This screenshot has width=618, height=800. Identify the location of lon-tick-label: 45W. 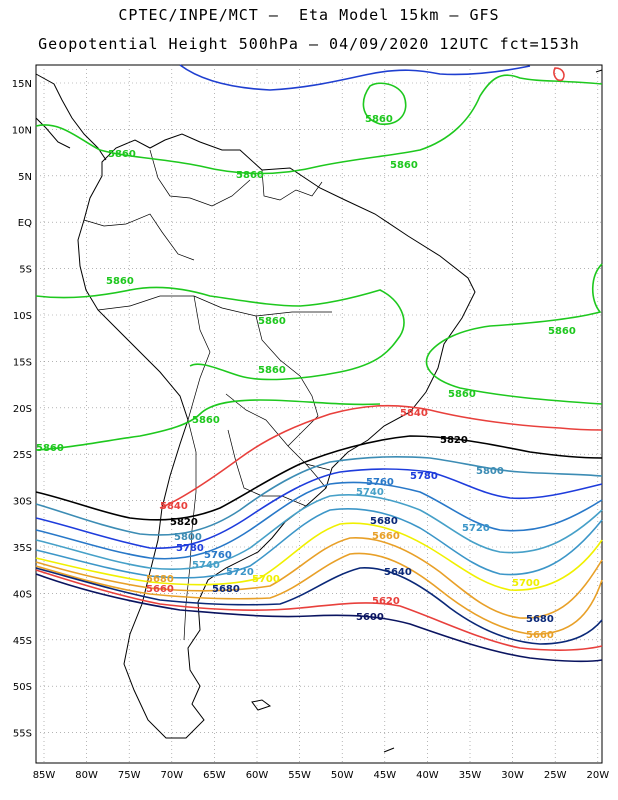
(384, 775).